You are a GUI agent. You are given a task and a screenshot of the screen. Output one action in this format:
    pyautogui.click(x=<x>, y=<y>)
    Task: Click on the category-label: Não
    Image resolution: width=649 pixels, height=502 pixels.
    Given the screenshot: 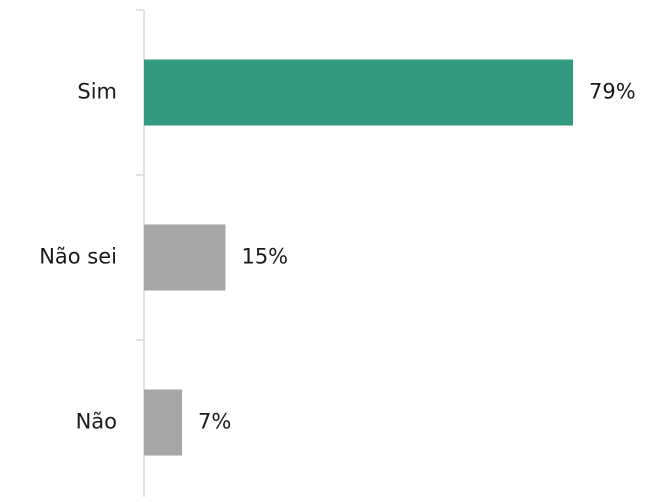 What is the action you would take?
    pyautogui.click(x=96, y=422)
    